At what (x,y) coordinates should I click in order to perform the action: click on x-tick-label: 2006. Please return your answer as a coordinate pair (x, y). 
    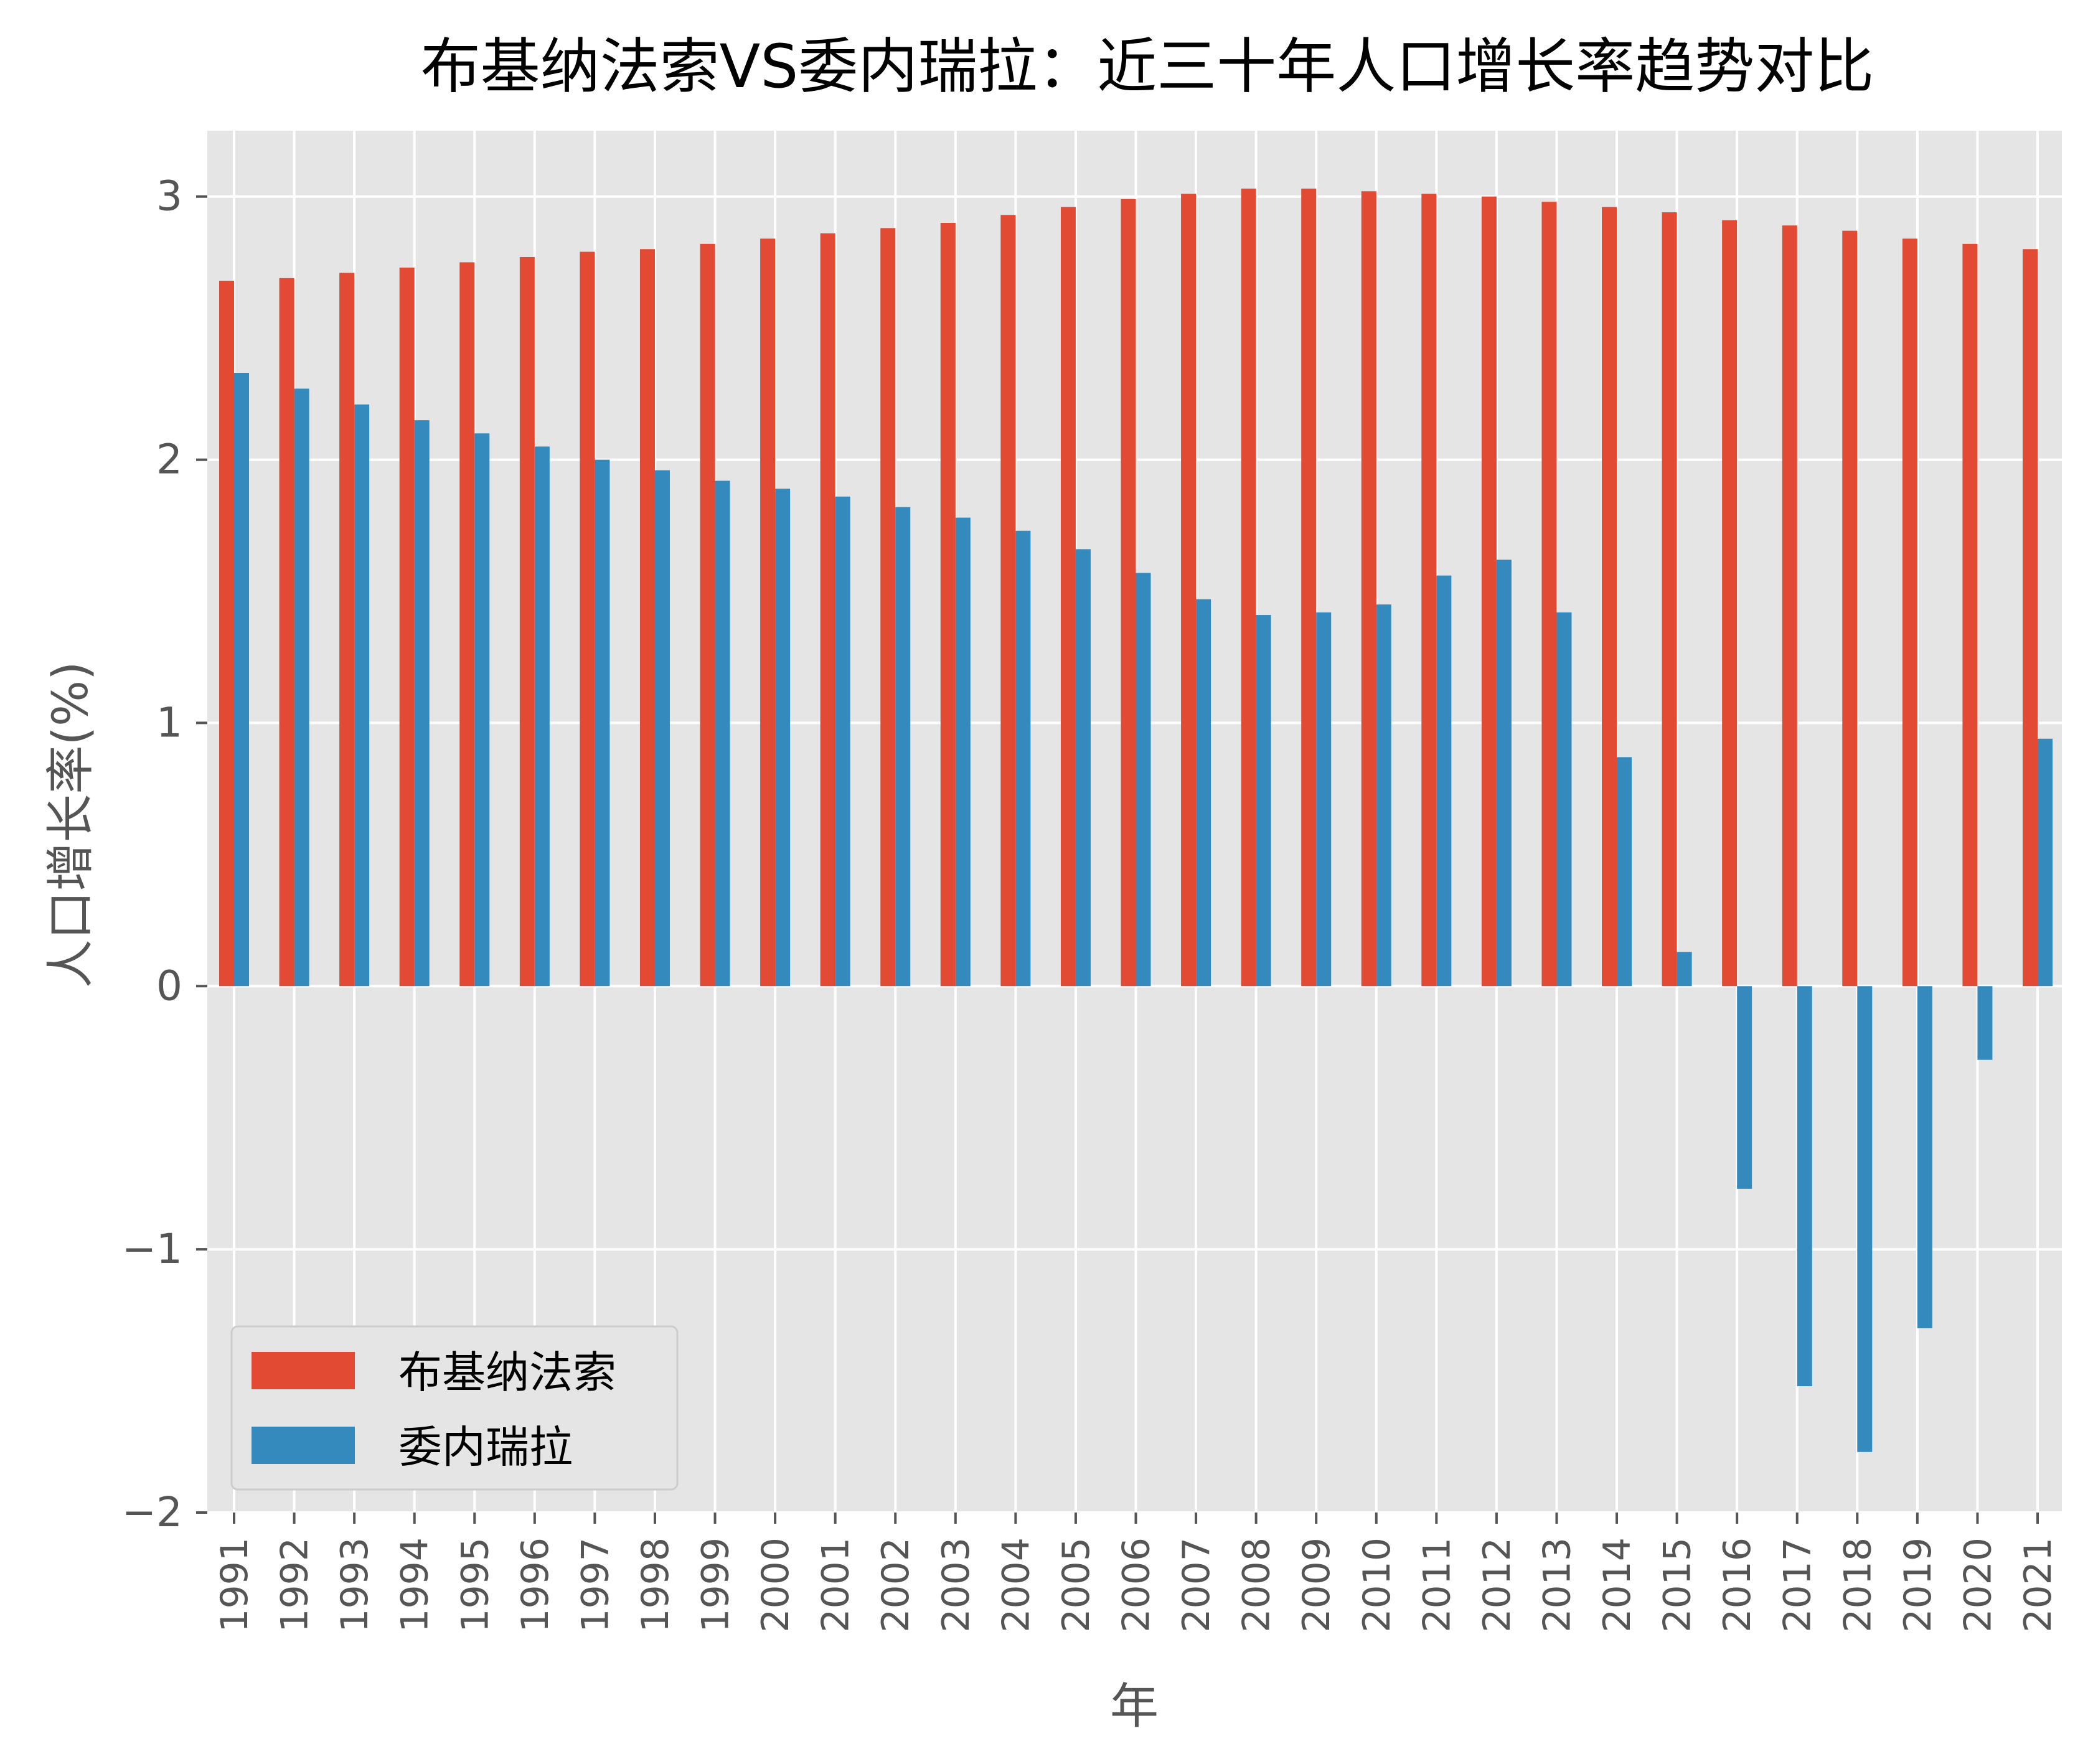
    Looking at the image, I should click on (1137, 1585).